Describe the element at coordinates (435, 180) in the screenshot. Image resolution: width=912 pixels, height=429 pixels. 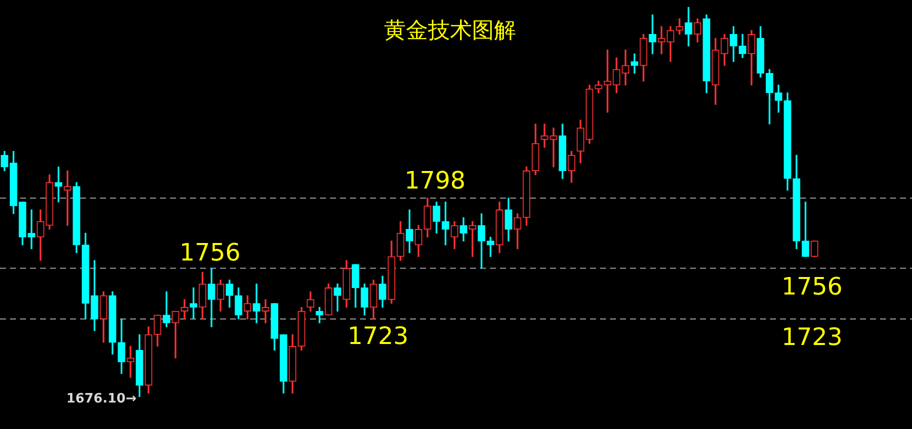
I see `annotation: 1798` at that location.